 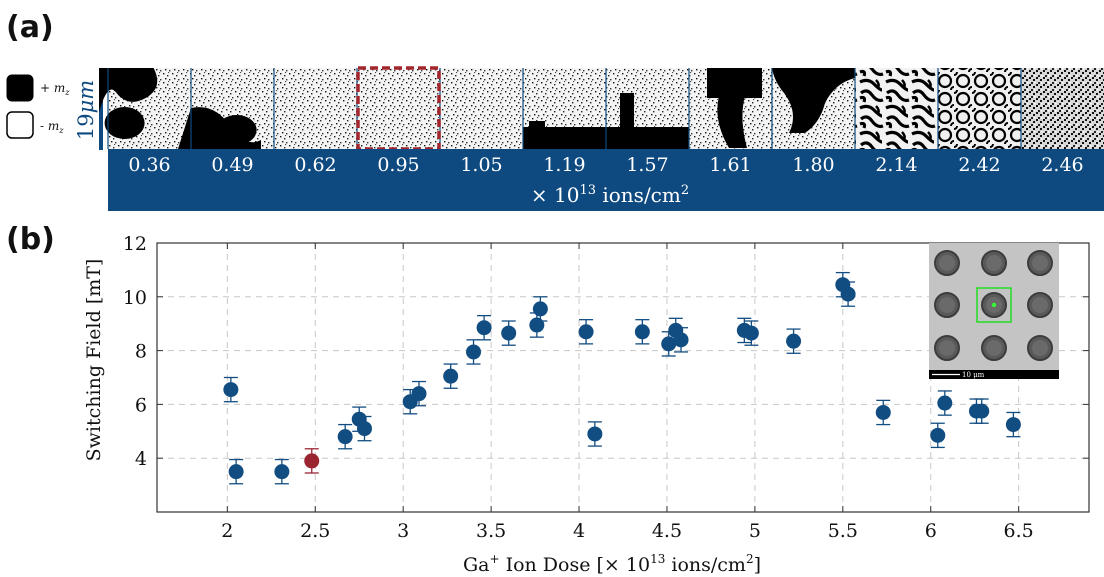 What do you see at coordinates (667, 531) in the screenshot?
I see `x-tick-label: 4.5` at bounding box center [667, 531].